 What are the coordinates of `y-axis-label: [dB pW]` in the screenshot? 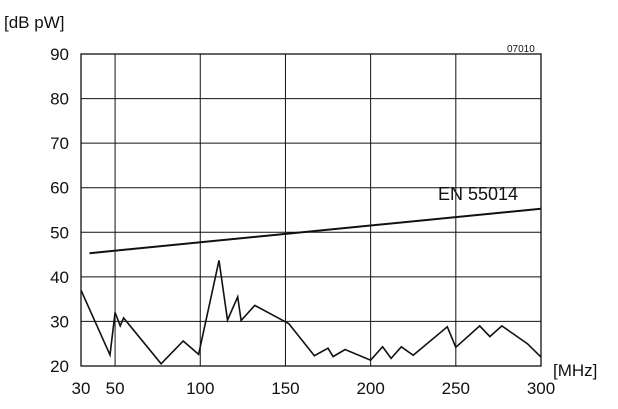 It's located at (34, 22).